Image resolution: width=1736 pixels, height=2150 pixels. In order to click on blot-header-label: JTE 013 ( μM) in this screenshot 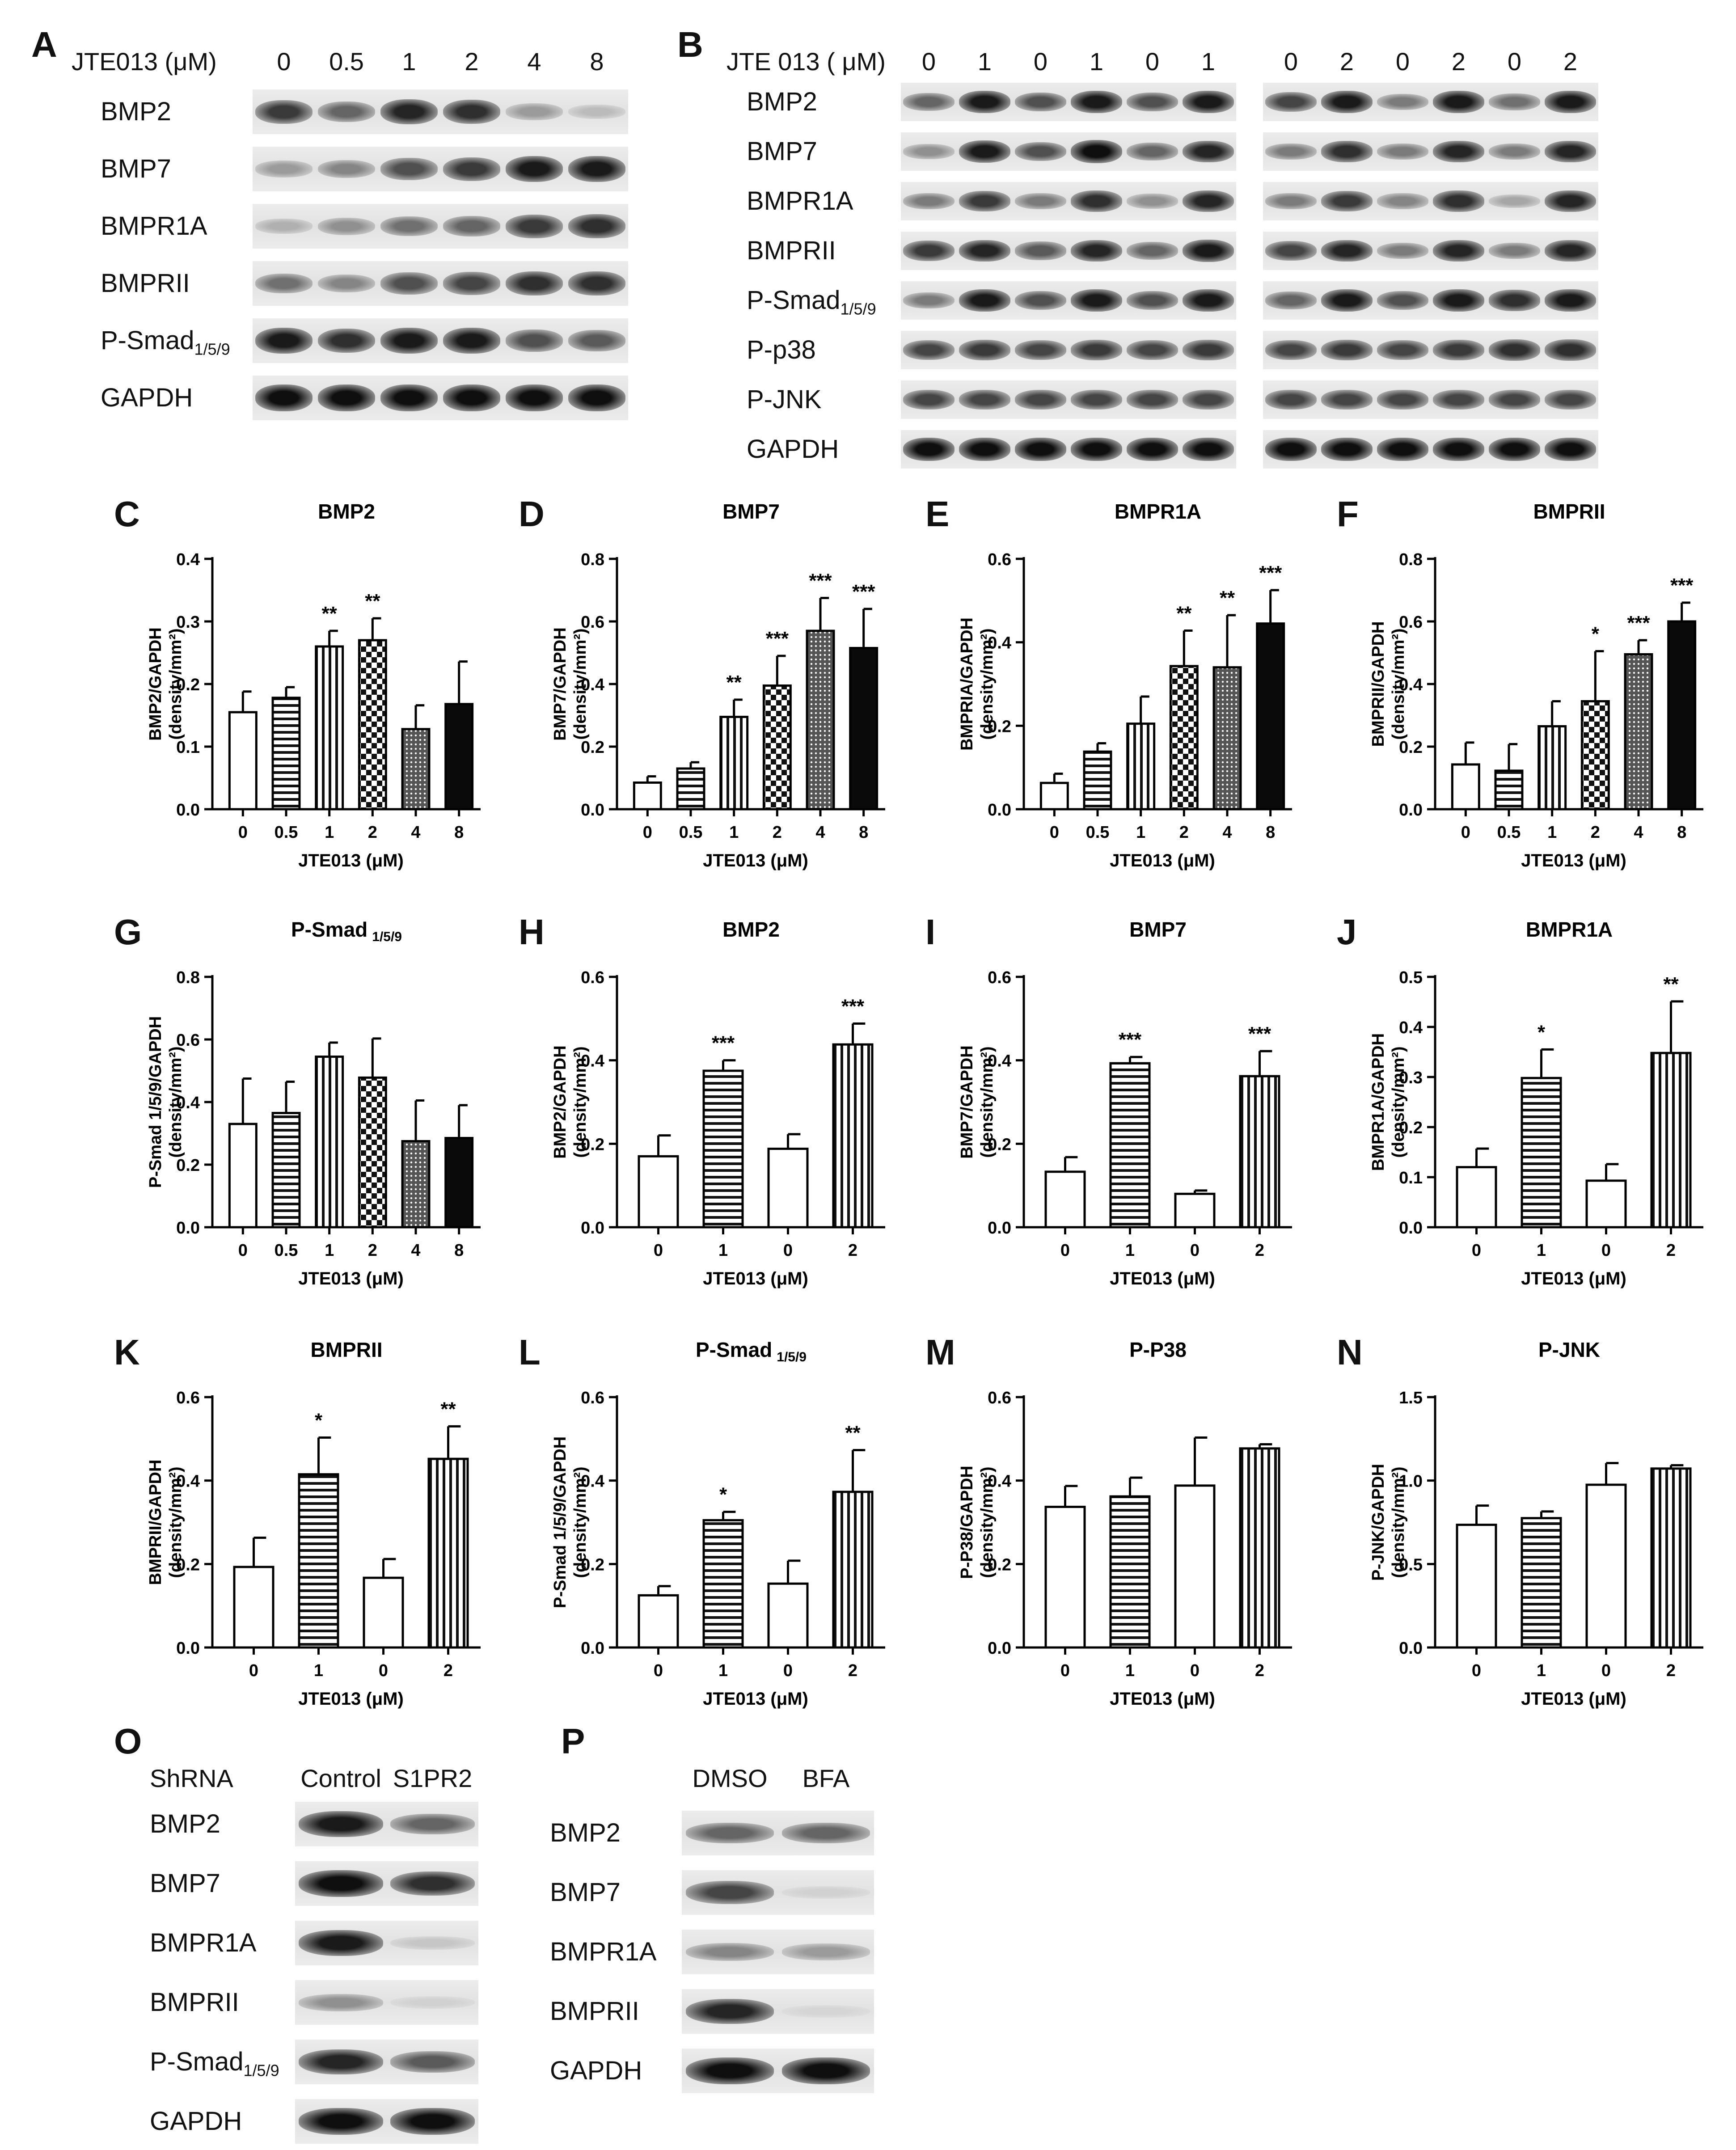, I will do `click(806, 62)`.